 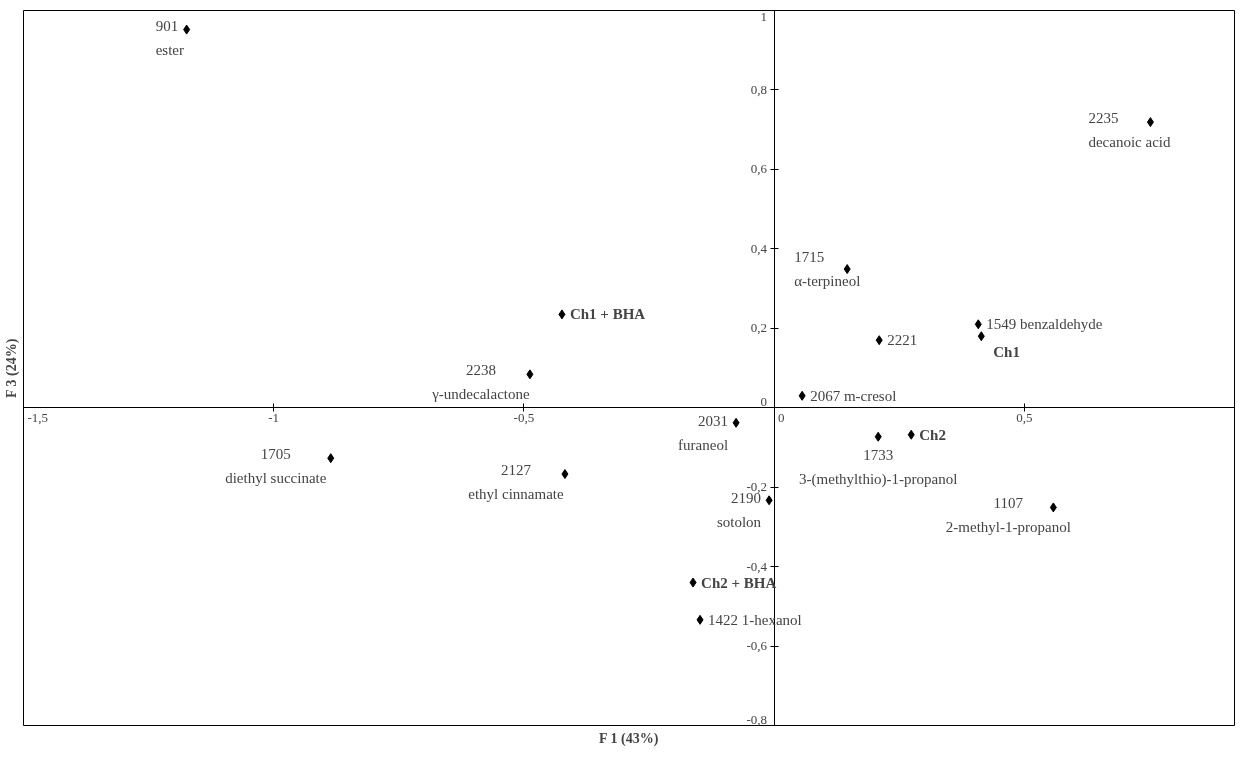 I want to click on y-tick-label: -0,6, so click(x=757, y=646).